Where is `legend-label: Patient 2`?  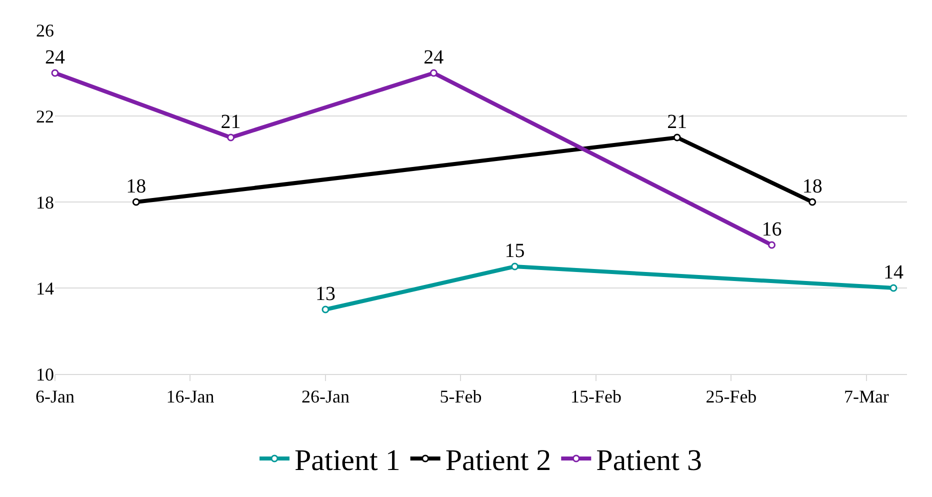
legend-label: Patient 2 is located at coordinates (498, 461).